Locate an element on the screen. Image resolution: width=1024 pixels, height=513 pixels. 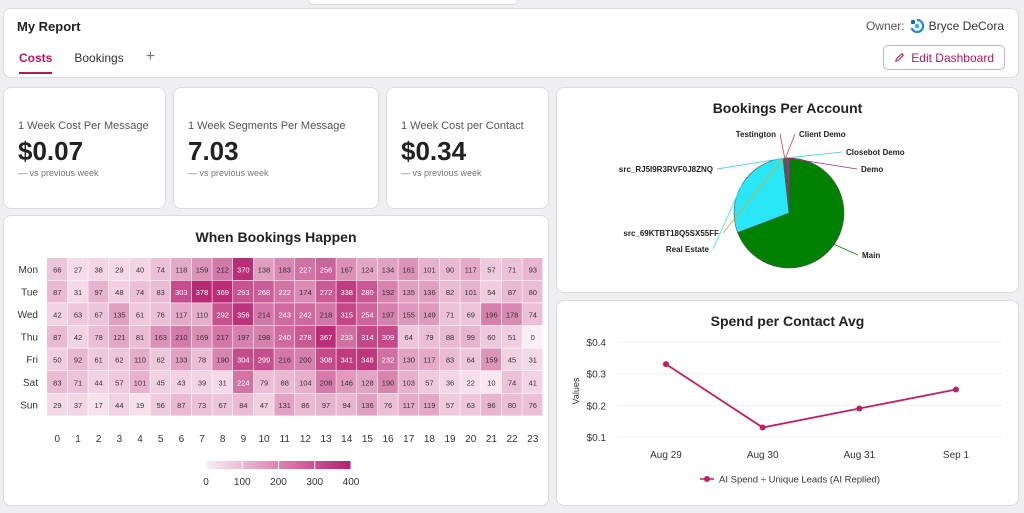
tab-costs: Costs is located at coordinates (36, 62).